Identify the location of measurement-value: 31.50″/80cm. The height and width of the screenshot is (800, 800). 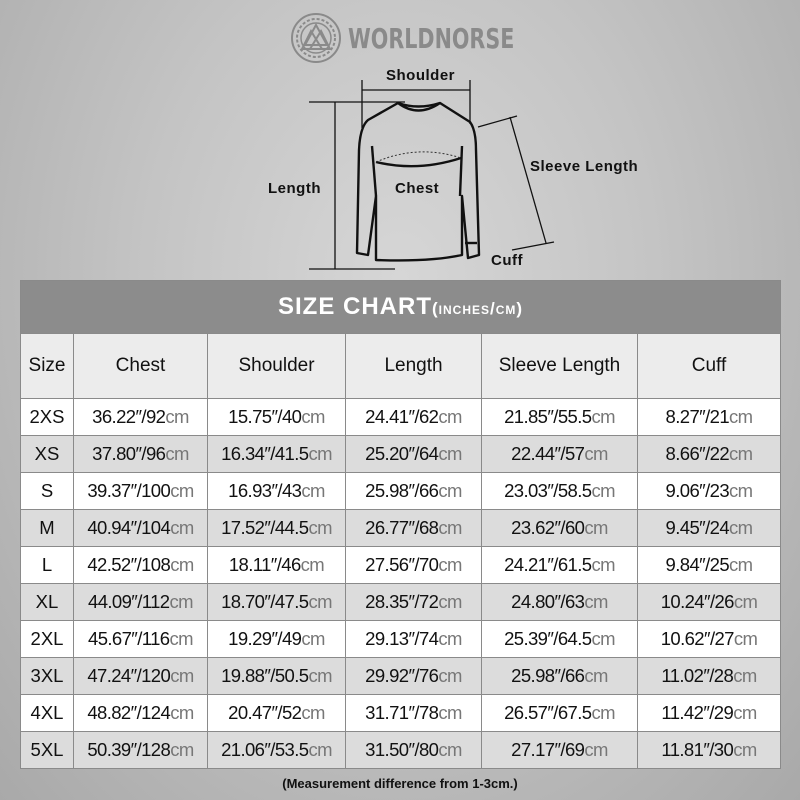
(413, 749).